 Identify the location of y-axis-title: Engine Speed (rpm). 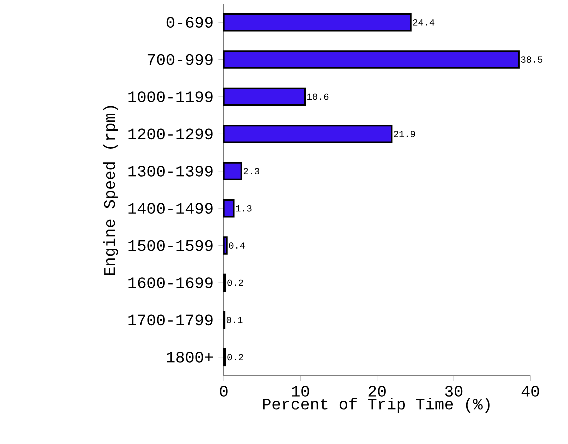
(110, 191).